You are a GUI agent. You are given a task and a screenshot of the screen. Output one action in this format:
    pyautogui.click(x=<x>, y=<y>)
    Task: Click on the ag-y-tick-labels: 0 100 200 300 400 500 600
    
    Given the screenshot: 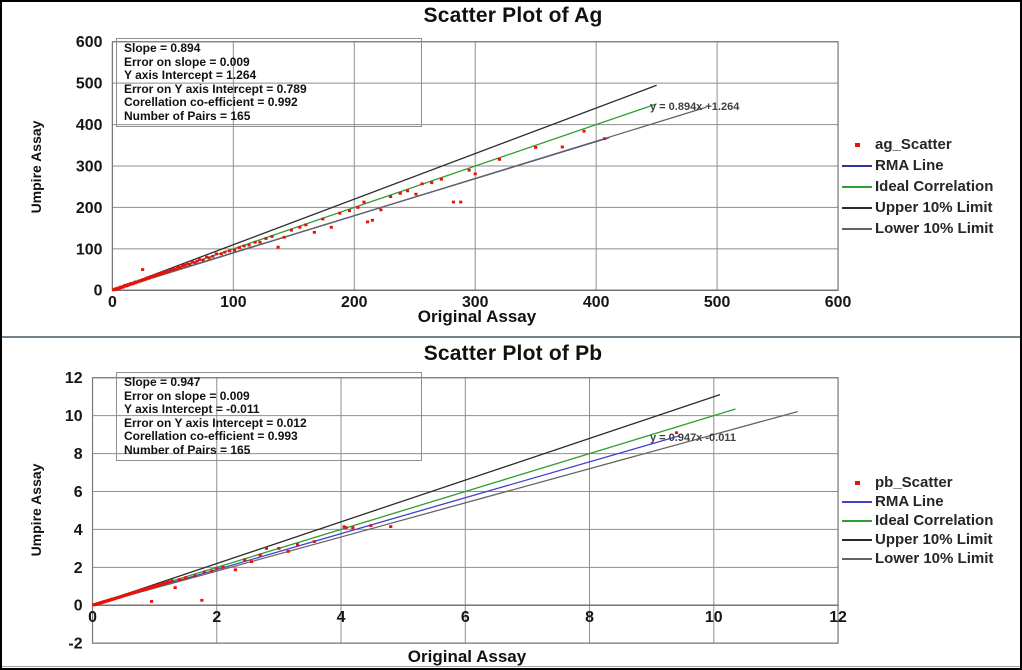 What is the action you would take?
    pyautogui.click(x=89, y=167)
    